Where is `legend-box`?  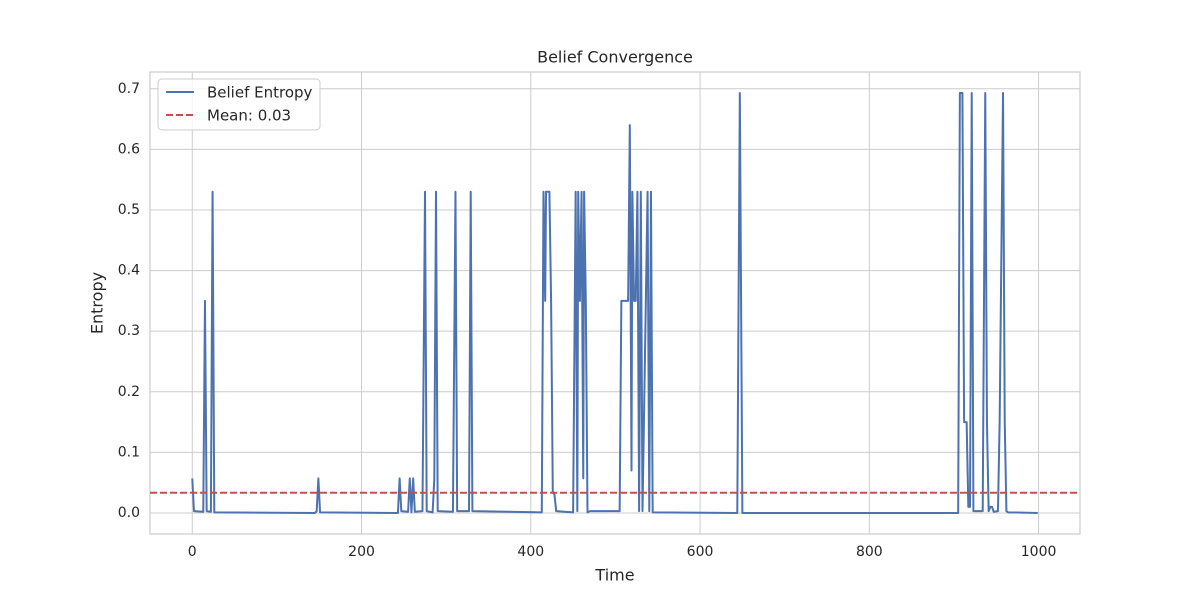 legend-box is located at coordinates (239, 104).